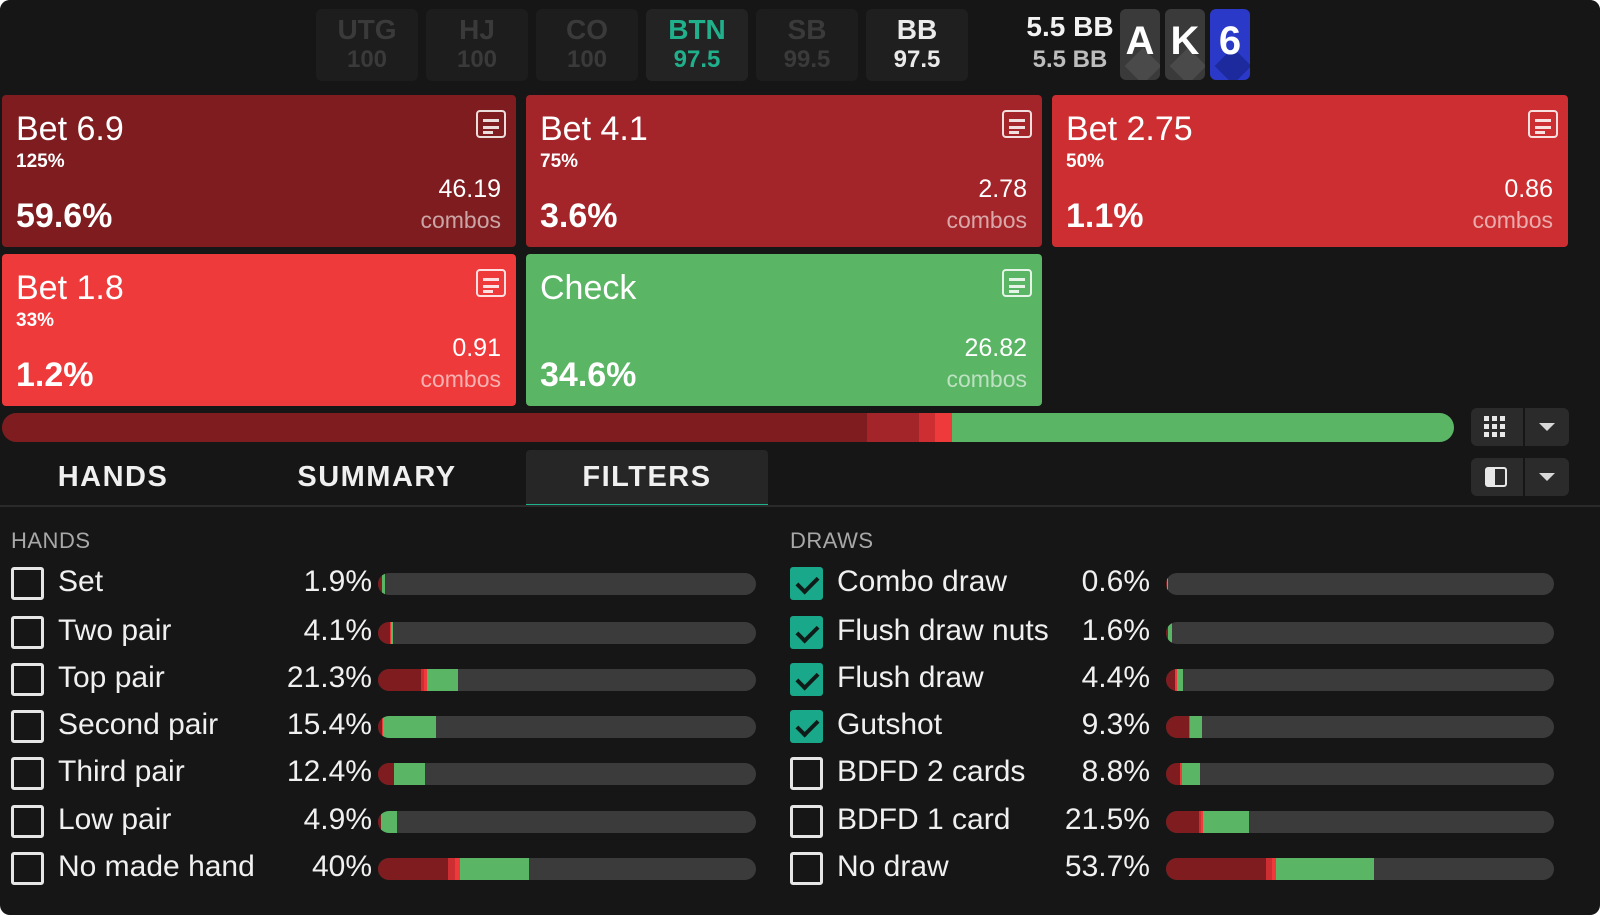 Image resolution: width=1600 pixels, height=915 pixels. Describe the element at coordinates (156, 866) in the screenshot. I see `filter-label: No made hand` at that location.